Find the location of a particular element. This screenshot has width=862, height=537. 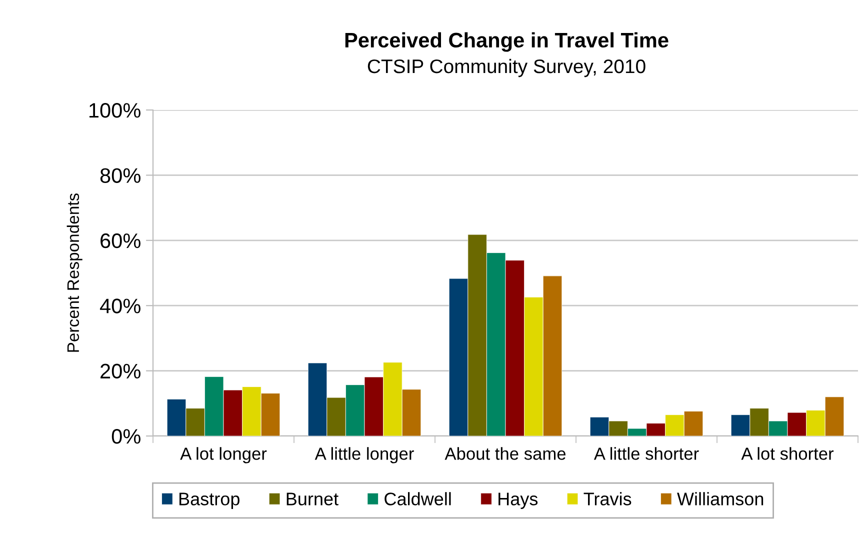

y-tick-label: 20% is located at coordinates (120, 371).